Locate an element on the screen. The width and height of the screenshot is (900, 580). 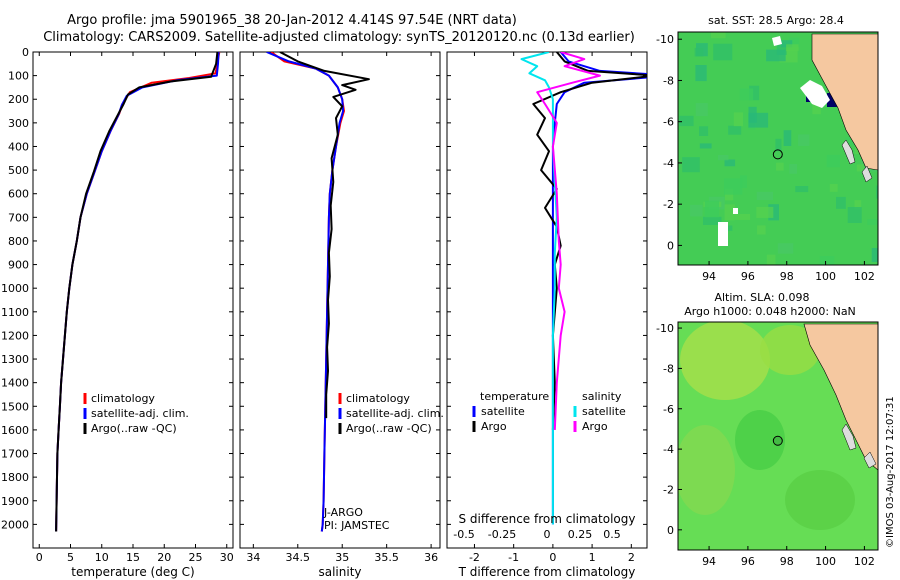
map-x-tick-label: 96 is located at coordinates (748, 561).